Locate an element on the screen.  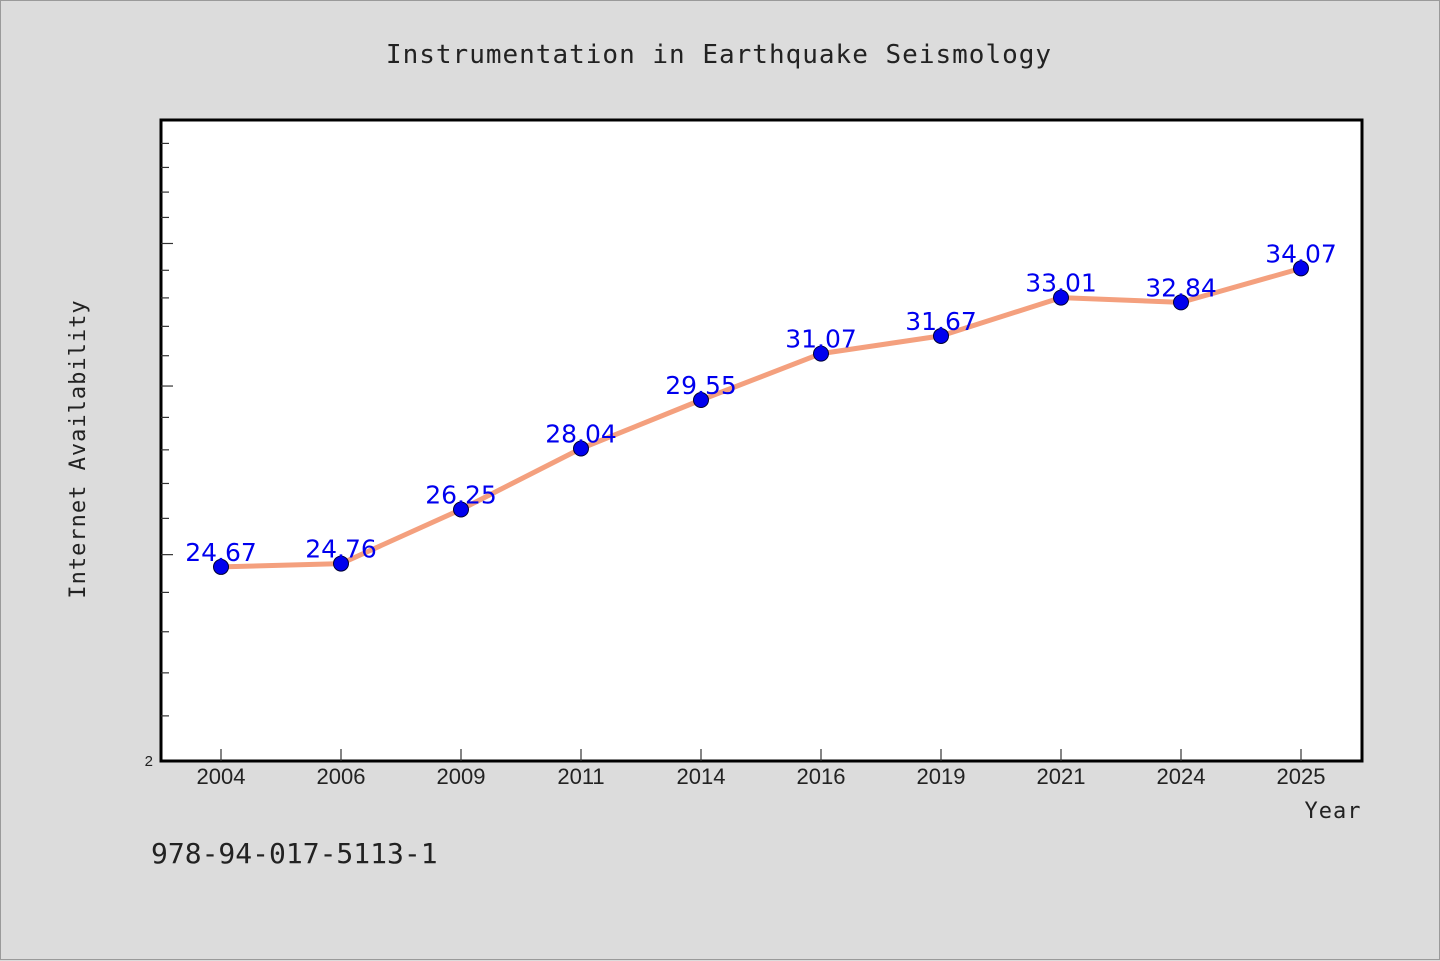
x-tick-label: 2006 is located at coordinates (341, 776).